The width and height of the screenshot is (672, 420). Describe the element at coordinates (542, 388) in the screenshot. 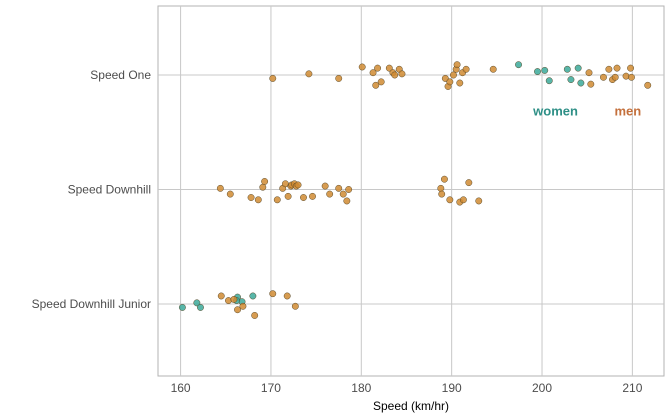

I see `x-tick-label: 200` at that location.